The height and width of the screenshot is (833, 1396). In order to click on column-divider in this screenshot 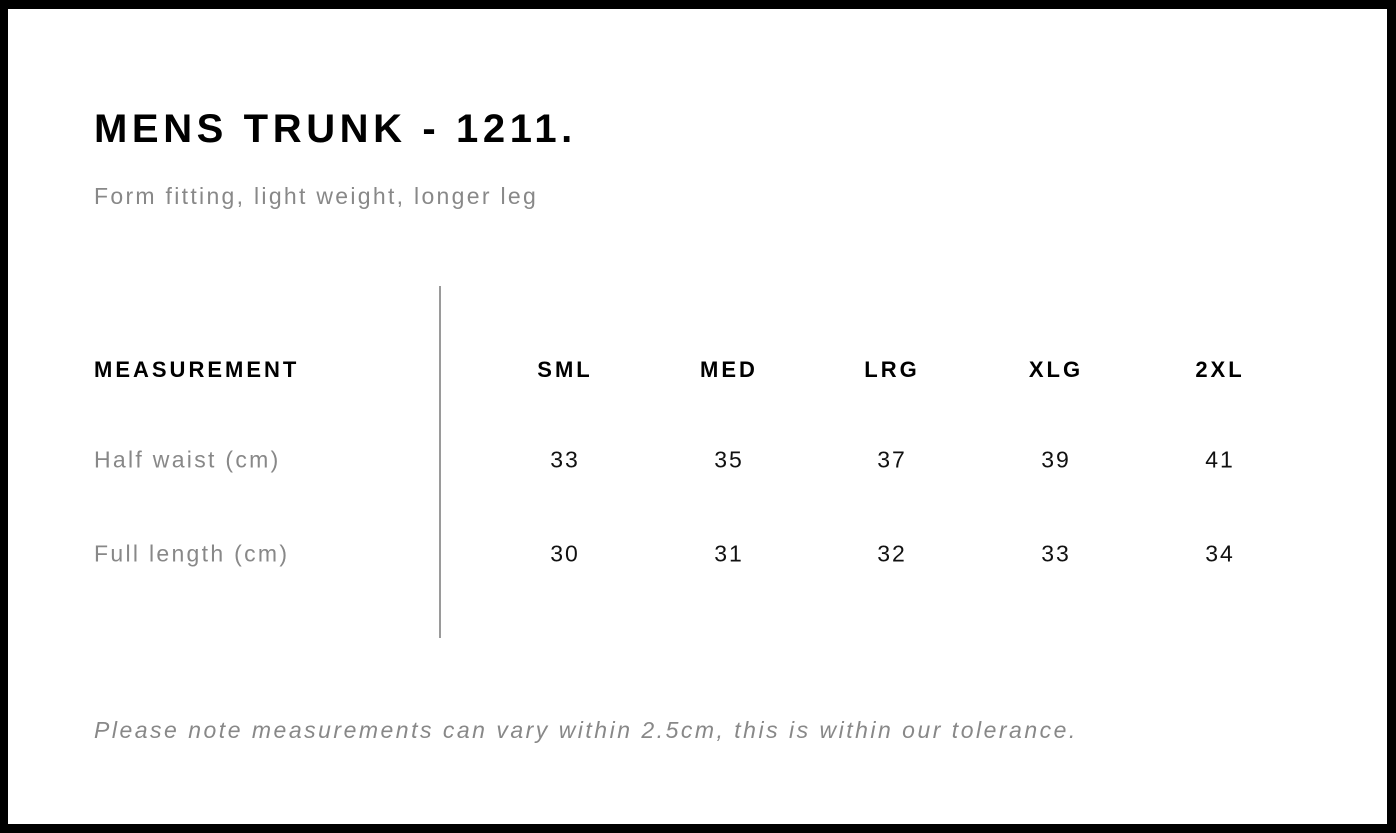, I will do `click(440, 462)`.